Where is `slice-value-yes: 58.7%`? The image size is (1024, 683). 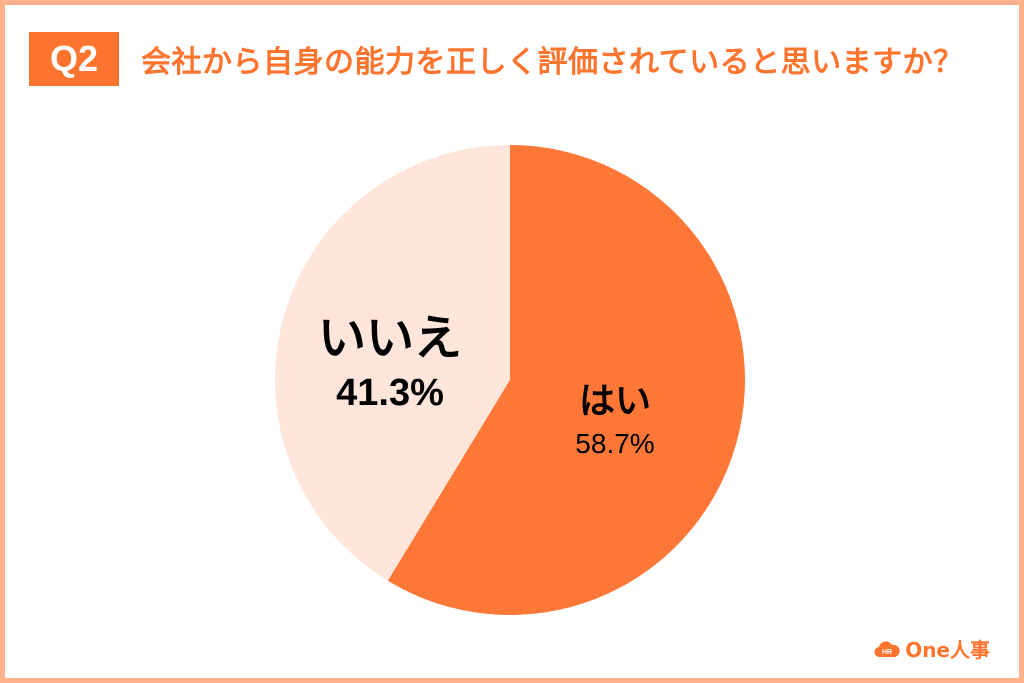
slice-value-yes: 58.7% is located at coordinates (615, 443).